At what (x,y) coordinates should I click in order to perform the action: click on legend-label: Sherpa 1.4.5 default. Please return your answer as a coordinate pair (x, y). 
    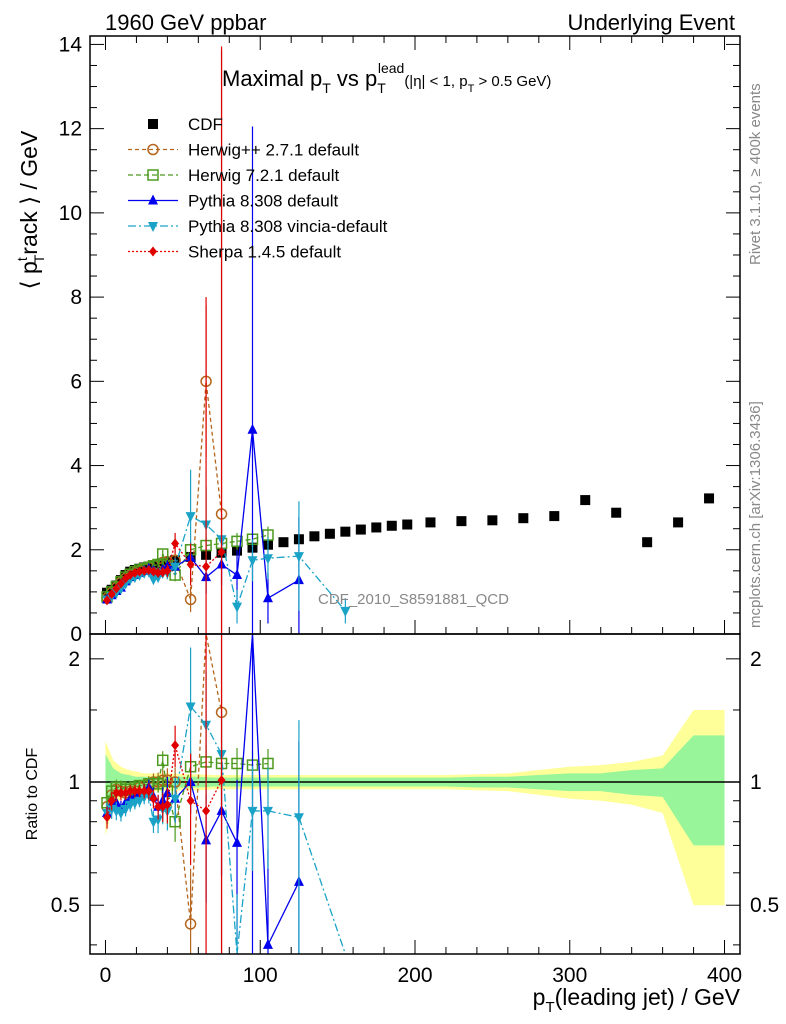
    Looking at the image, I should click on (264, 252).